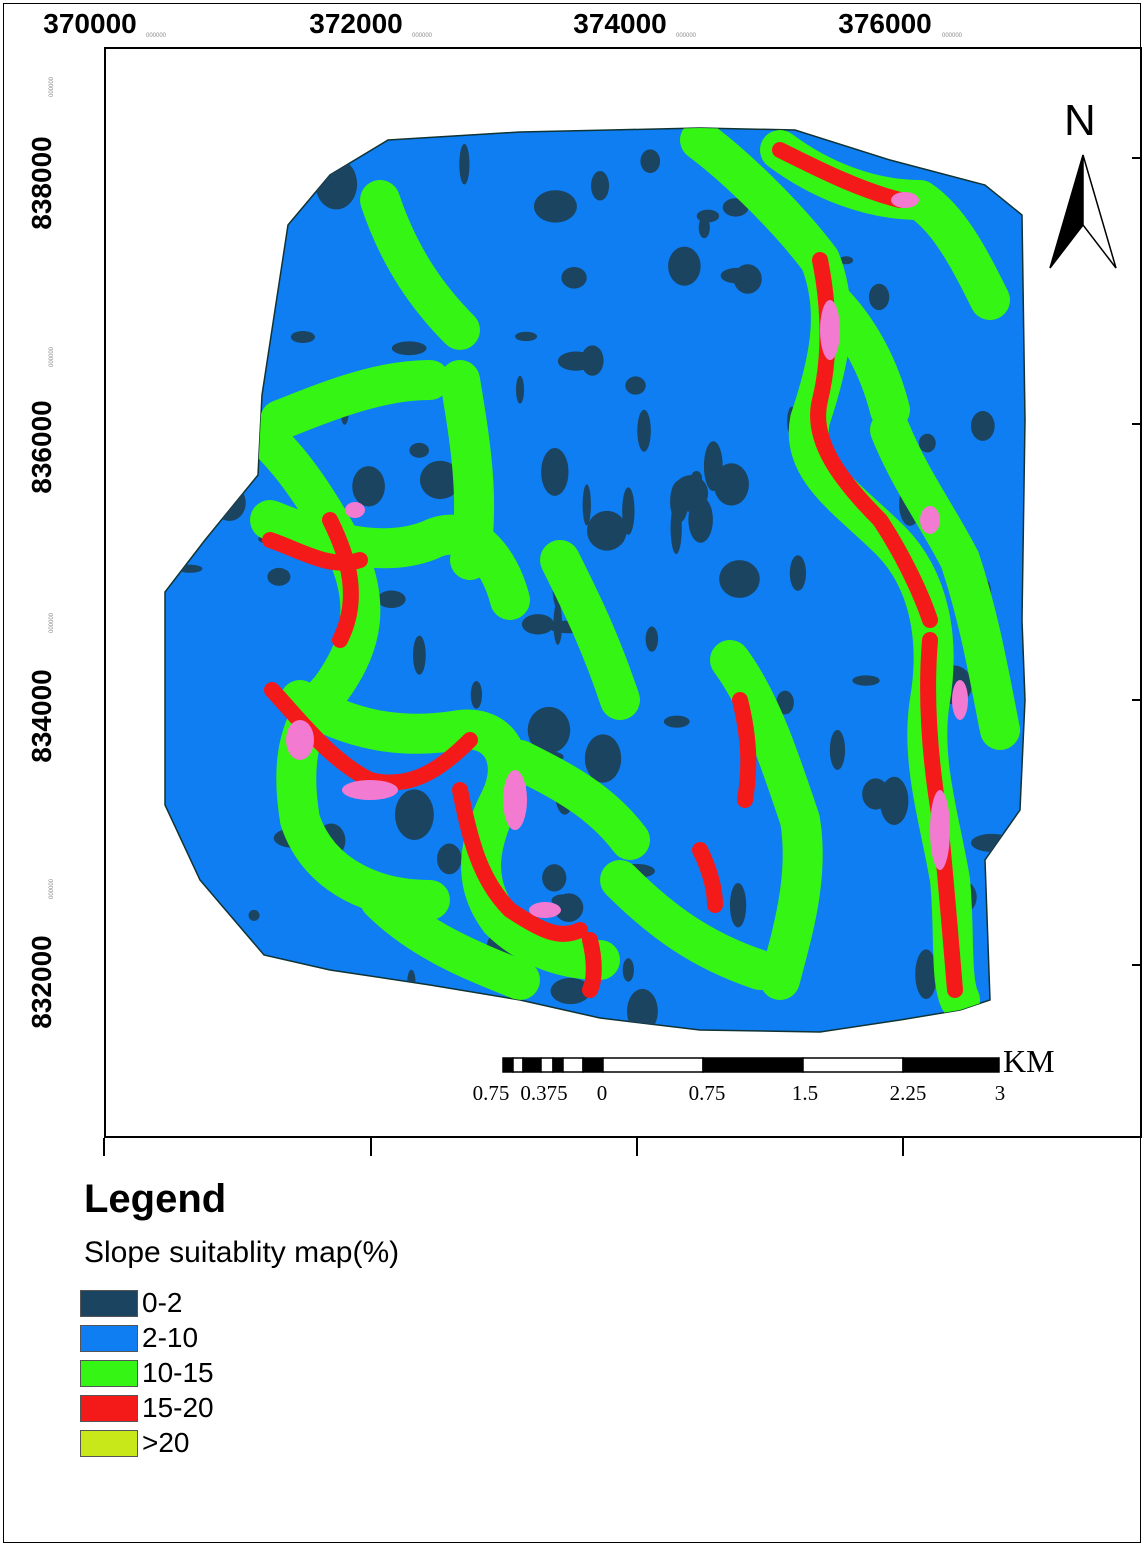 The width and height of the screenshot is (1146, 1547). I want to click on legend-title: Legend, so click(155, 1199).